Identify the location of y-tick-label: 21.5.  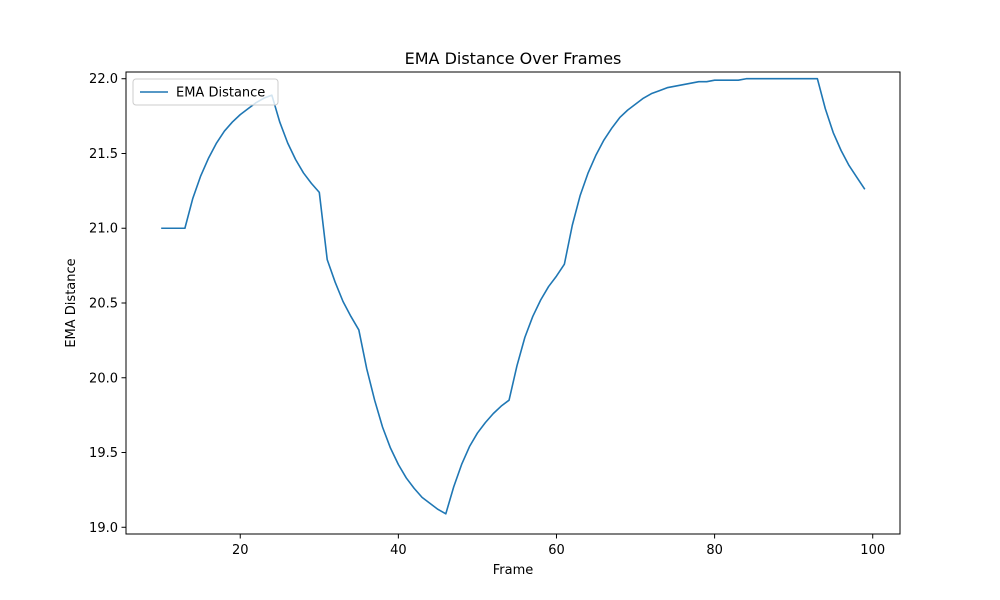
(103, 154).